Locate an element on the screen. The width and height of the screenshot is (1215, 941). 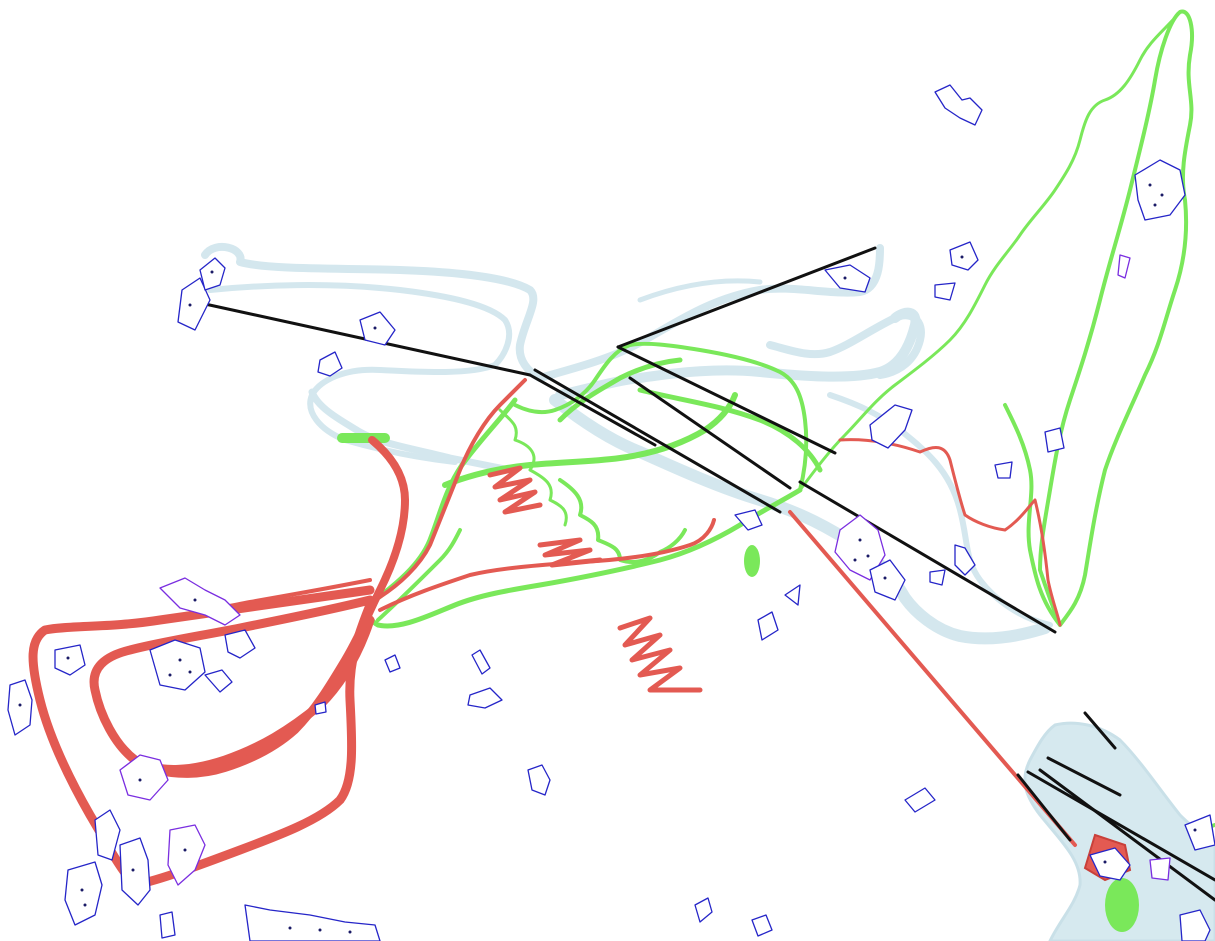
green-route-large-east is located at coordinates (1116, 318).